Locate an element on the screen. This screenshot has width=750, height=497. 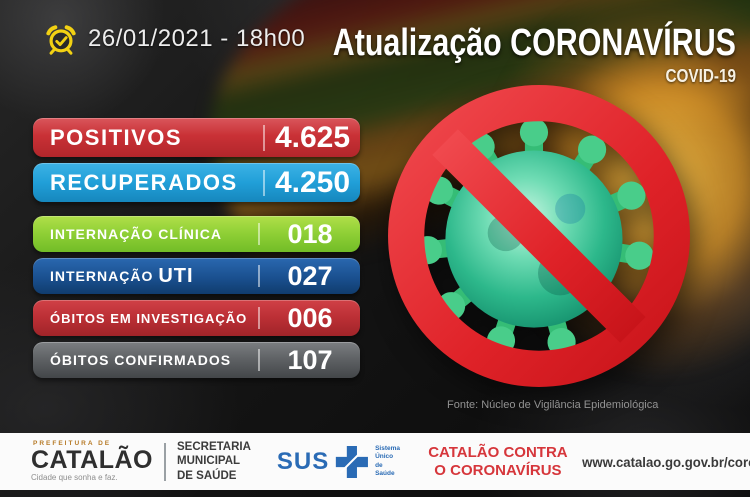
sus-label: SUS is located at coordinates (303, 461).